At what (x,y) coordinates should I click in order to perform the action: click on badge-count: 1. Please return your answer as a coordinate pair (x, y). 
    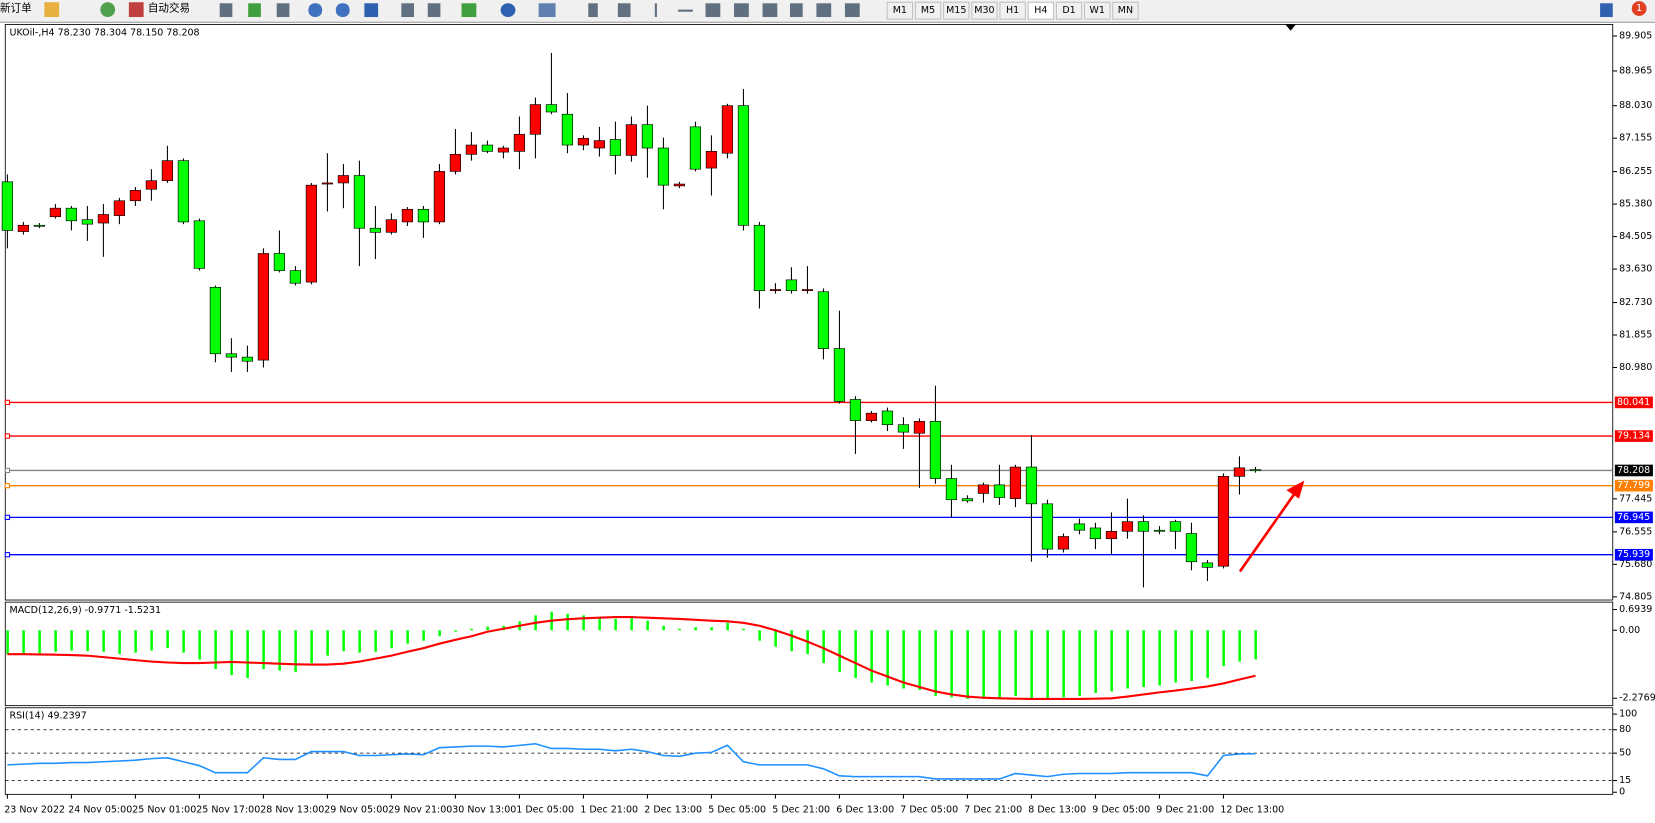
    Looking at the image, I should click on (1639, 8).